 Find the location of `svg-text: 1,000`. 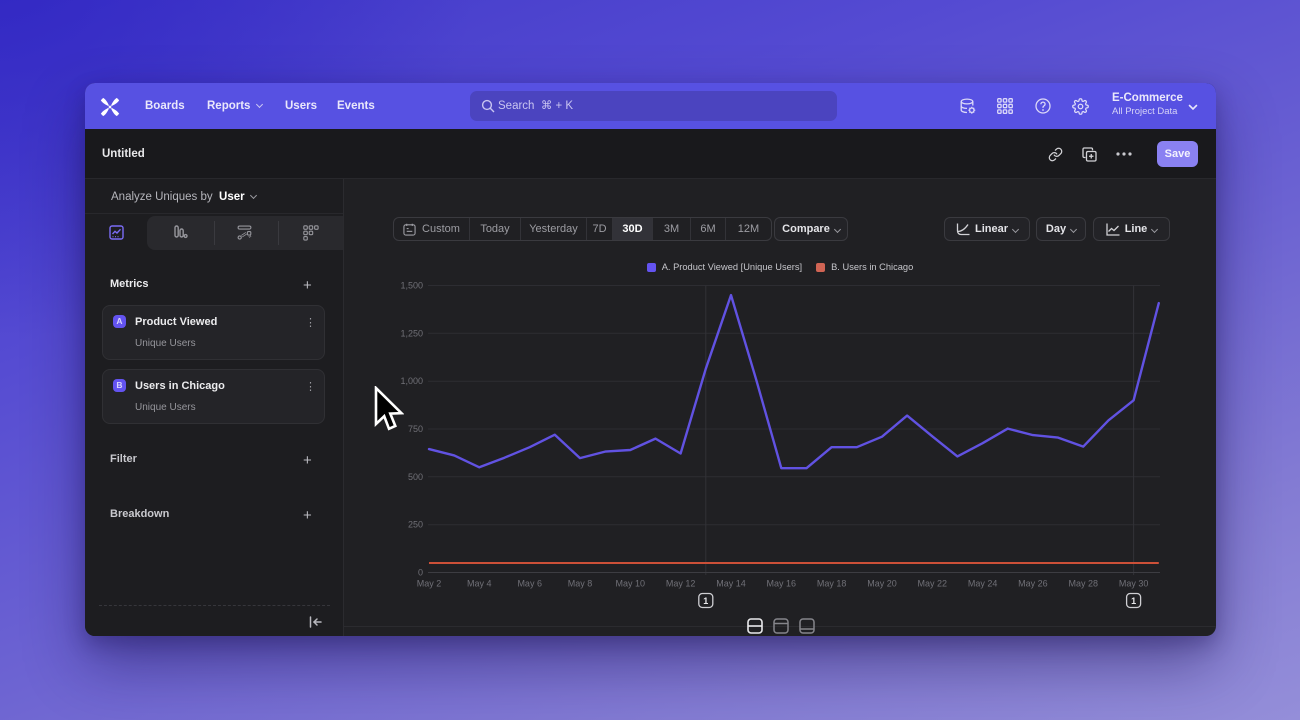

svg-text: 1,000 is located at coordinates (411, 381).